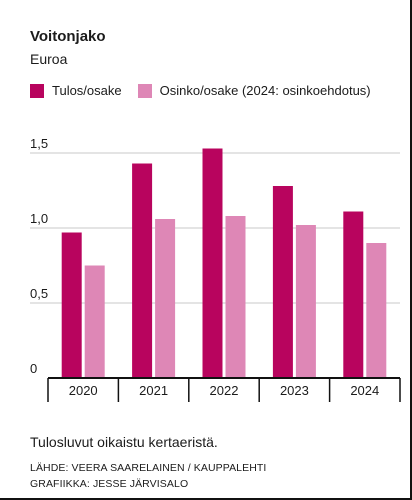 This screenshot has height=500, width=412. Describe the element at coordinates (39, 143) in the screenshot. I see `y-tick-label: 1,5` at that location.